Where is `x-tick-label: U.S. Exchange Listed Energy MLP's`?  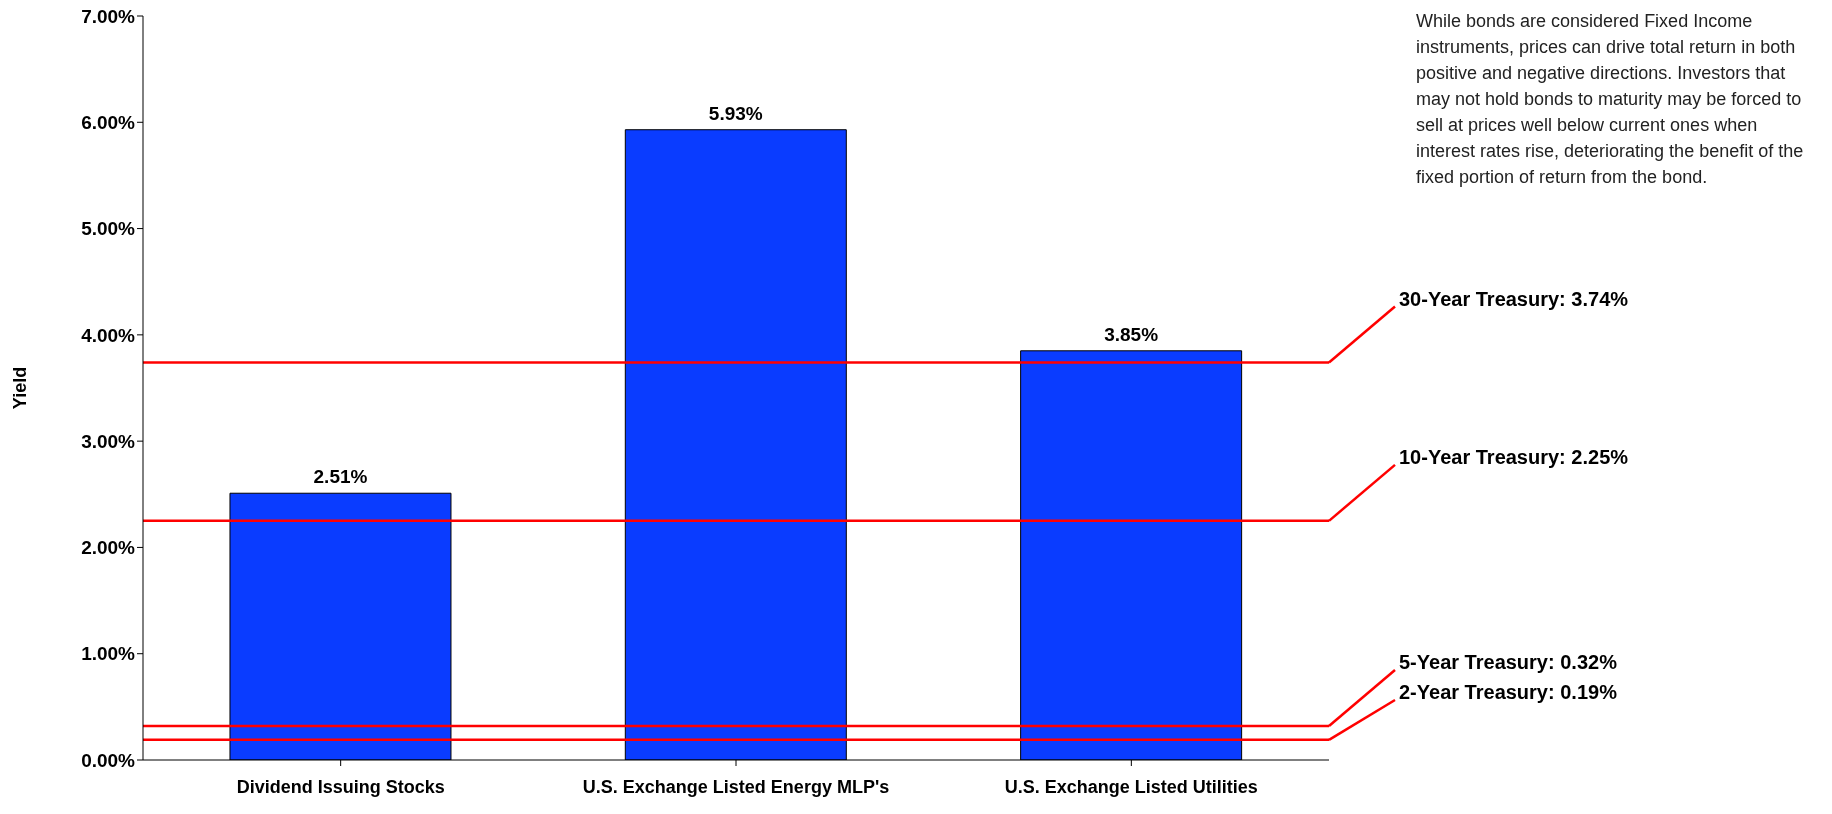 x-tick-label: U.S. Exchange Listed Energy MLP's is located at coordinates (736, 786).